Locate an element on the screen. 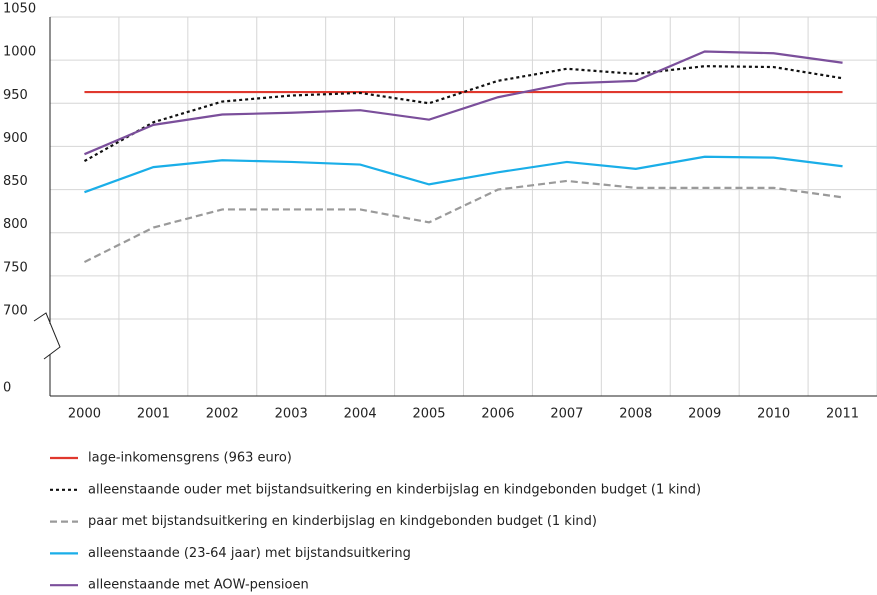  x-tick-label: 2003 is located at coordinates (291, 414).